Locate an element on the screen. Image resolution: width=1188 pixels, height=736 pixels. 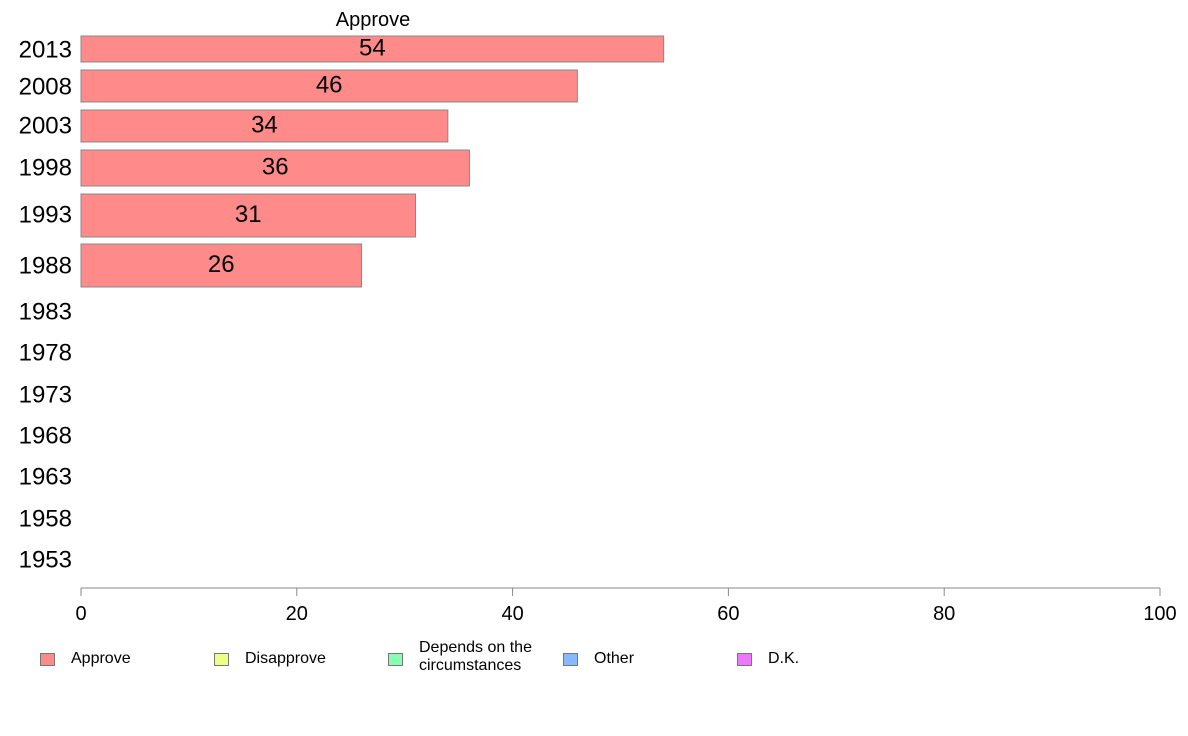
bar-1998 is located at coordinates (275, 168).